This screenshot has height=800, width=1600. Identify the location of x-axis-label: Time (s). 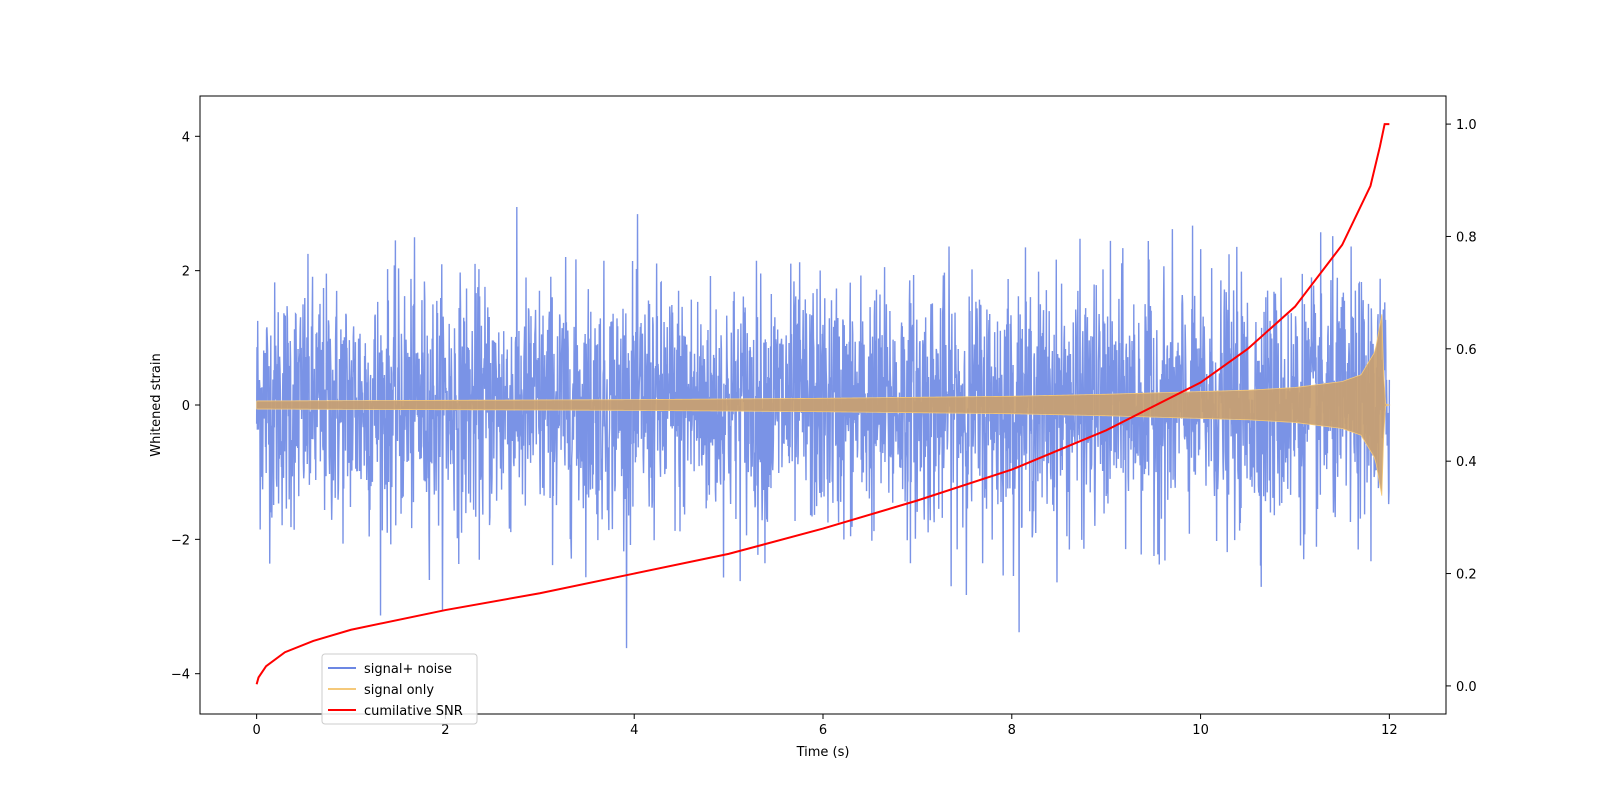
(823, 752).